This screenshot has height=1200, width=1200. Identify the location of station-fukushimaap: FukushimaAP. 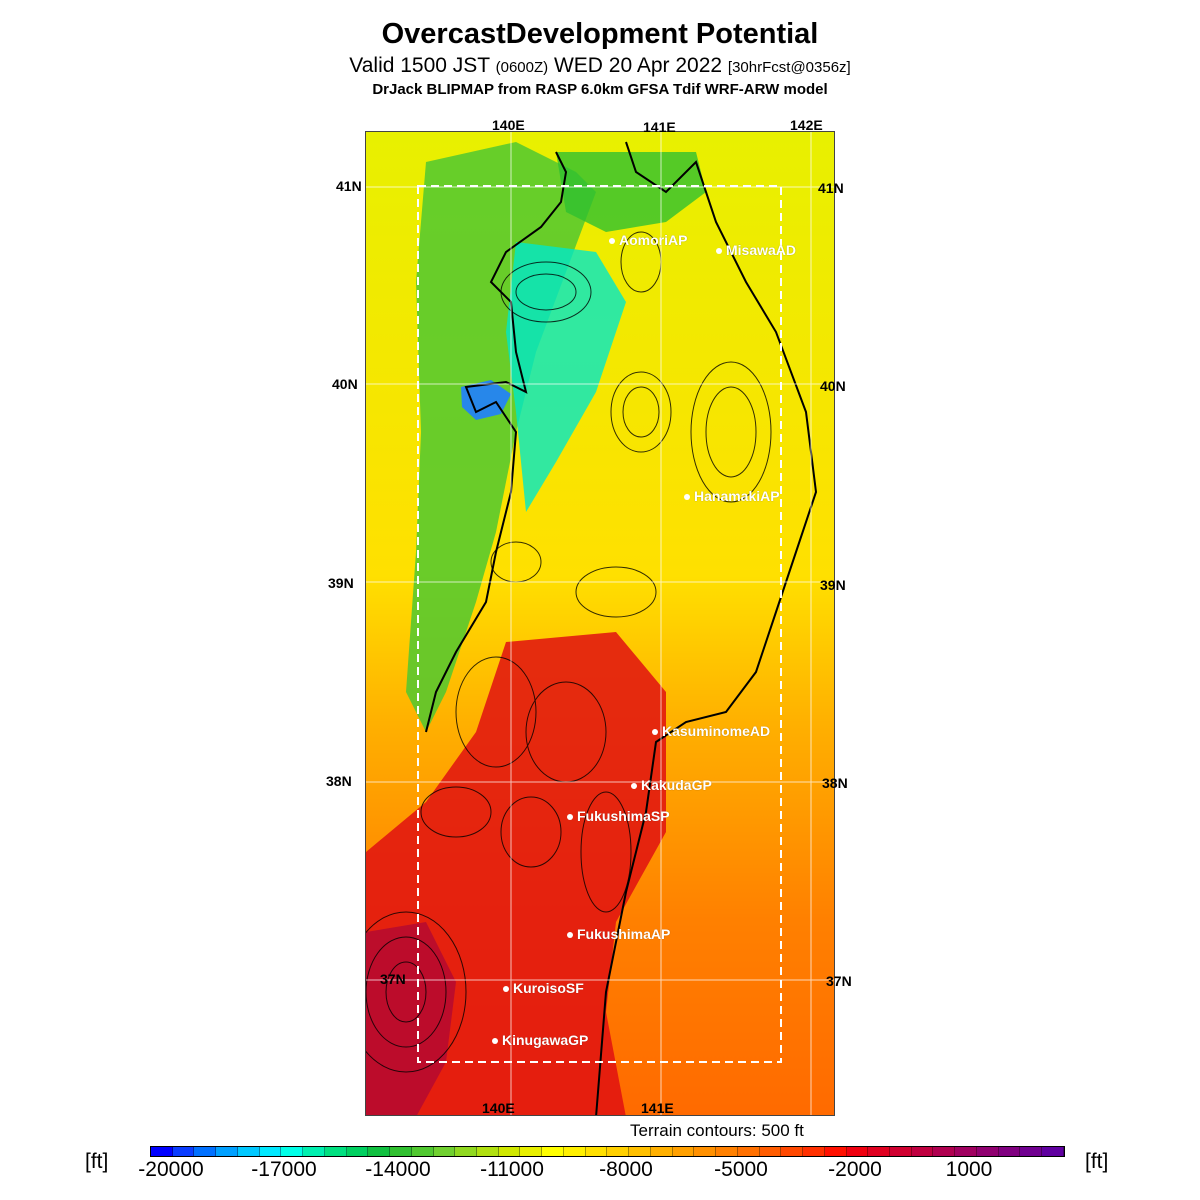
(618, 934).